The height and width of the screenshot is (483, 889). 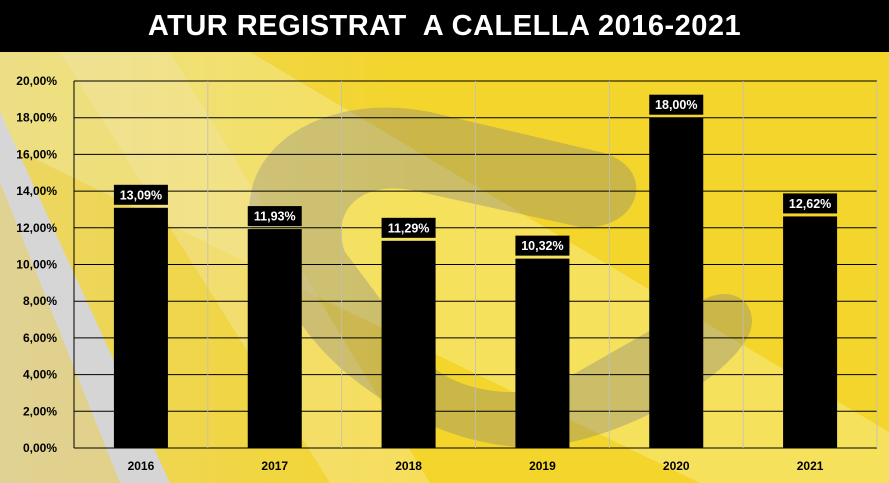 What do you see at coordinates (676, 282) in the screenshot?
I see `bar-2020` at bounding box center [676, 282].